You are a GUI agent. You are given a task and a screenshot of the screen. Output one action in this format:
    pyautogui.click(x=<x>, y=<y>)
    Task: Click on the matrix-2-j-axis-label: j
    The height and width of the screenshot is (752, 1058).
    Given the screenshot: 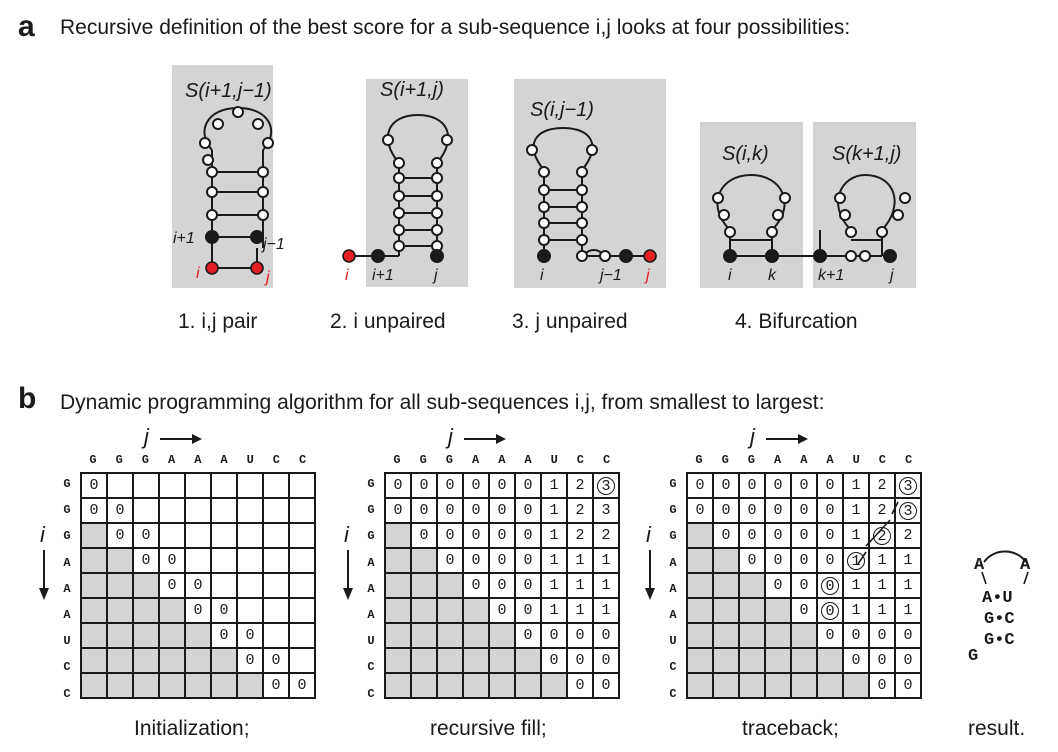 What is the action you would take?
    pyautogui.click(x=450, y=436)
    